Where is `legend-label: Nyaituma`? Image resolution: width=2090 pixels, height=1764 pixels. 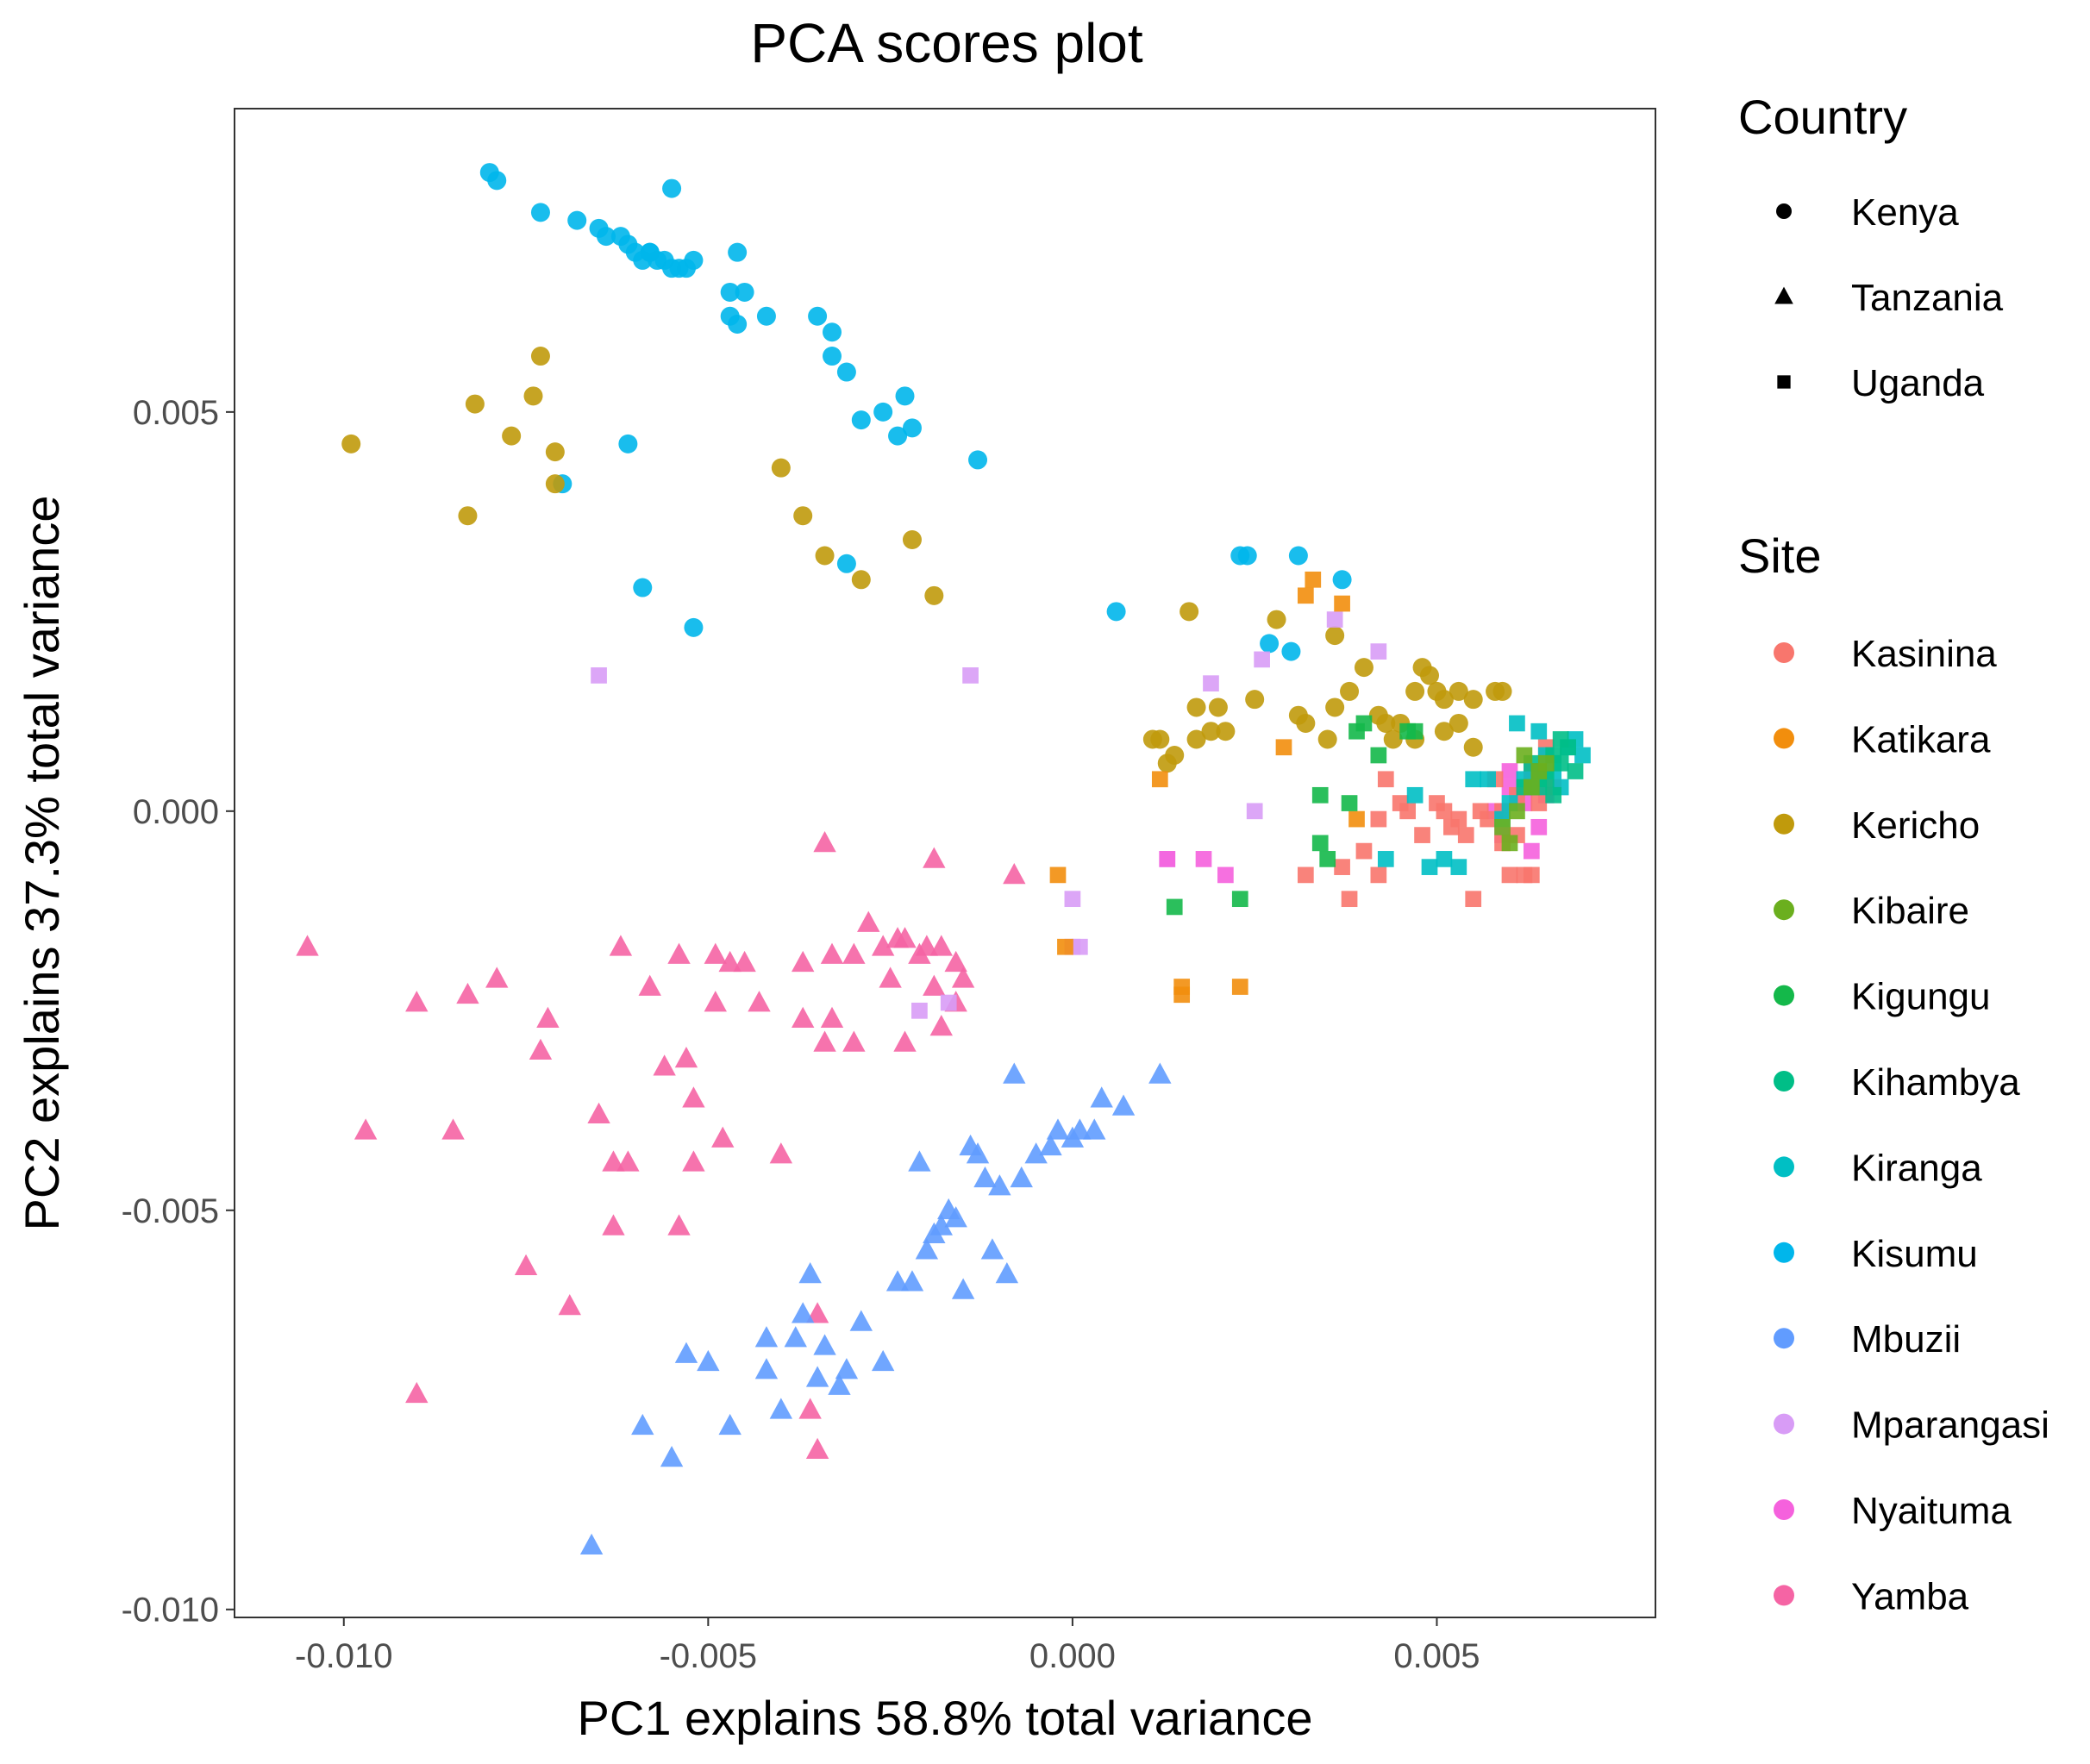 legend-label: Nyaituma is located at coordinates (1932, 1511).